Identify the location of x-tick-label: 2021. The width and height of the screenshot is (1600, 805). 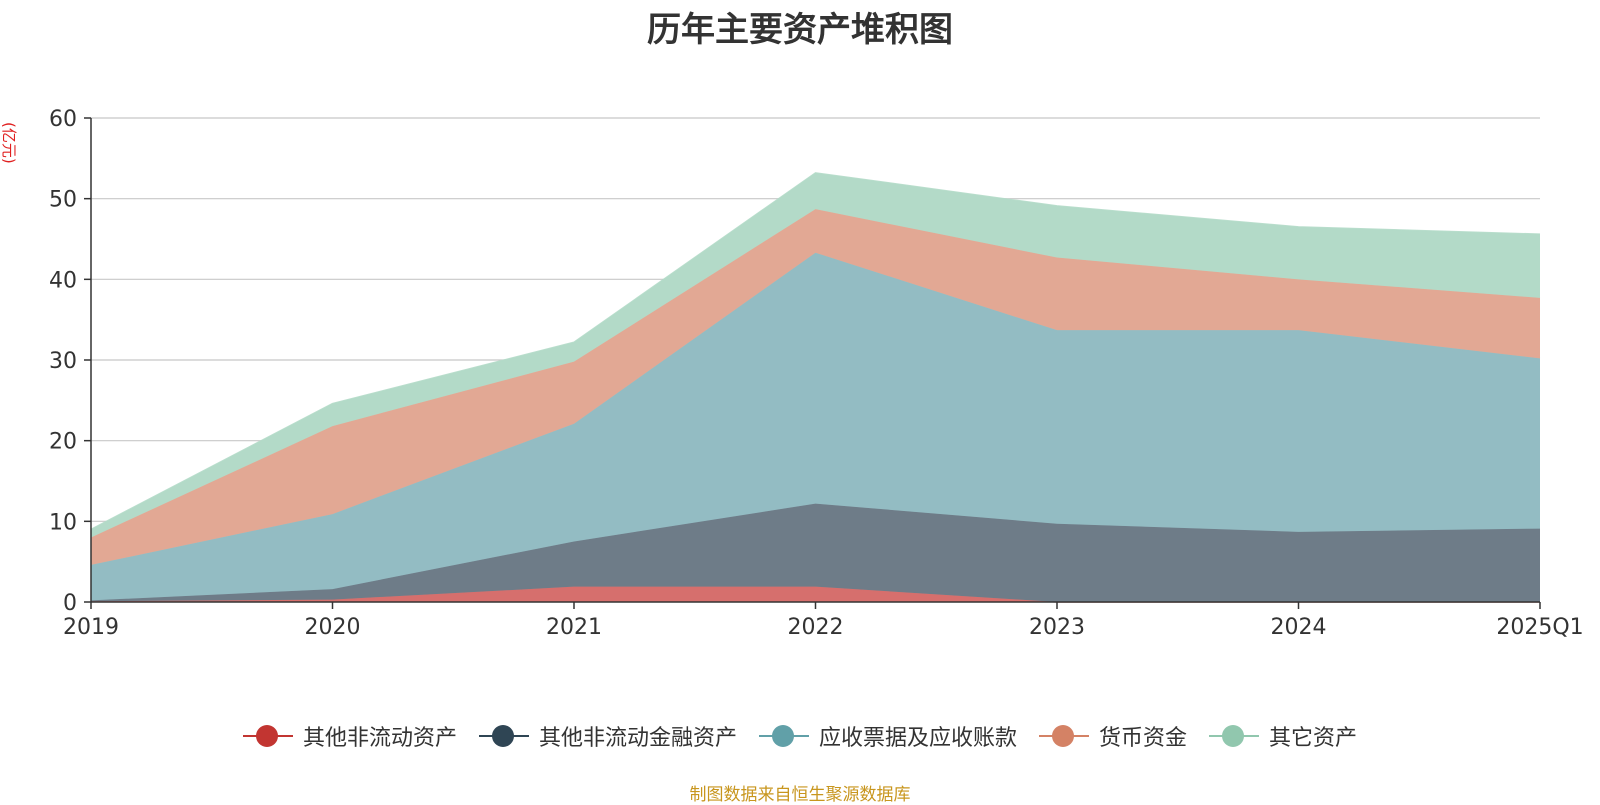
(574, 627).